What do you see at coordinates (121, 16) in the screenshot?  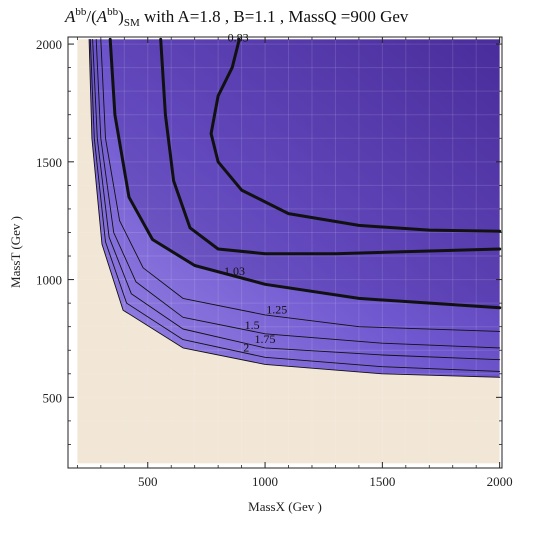 I see `title-close: )` at bounding box center [121, 16].